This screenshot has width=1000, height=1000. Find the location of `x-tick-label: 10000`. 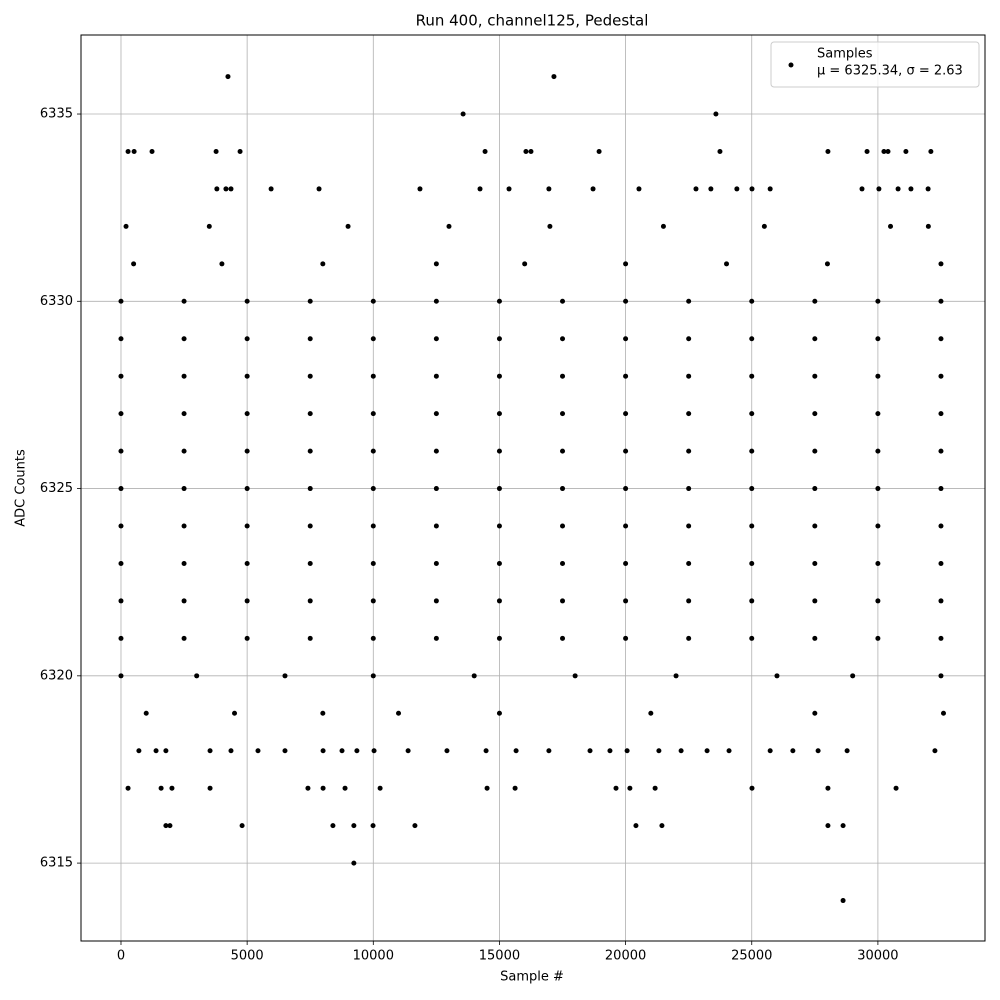

x-tick-label: 10000 is located at coordinates (373, 956).